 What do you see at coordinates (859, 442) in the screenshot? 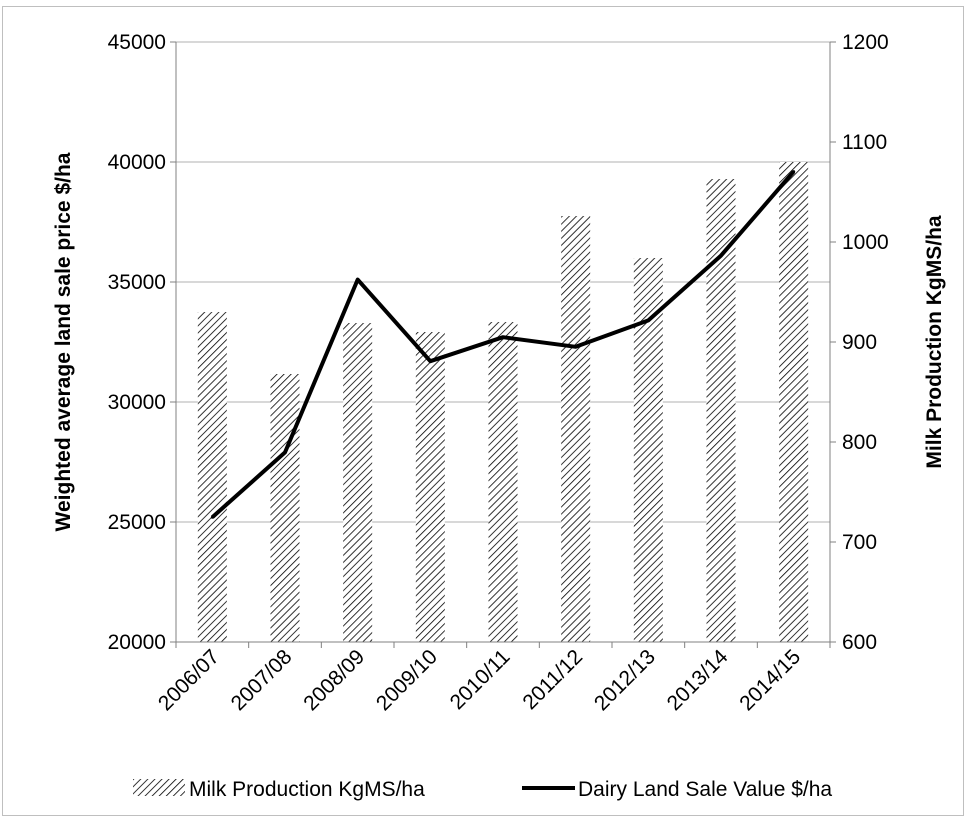
I see `y-right-tick-label: 800` at bounding box center [859, 442].